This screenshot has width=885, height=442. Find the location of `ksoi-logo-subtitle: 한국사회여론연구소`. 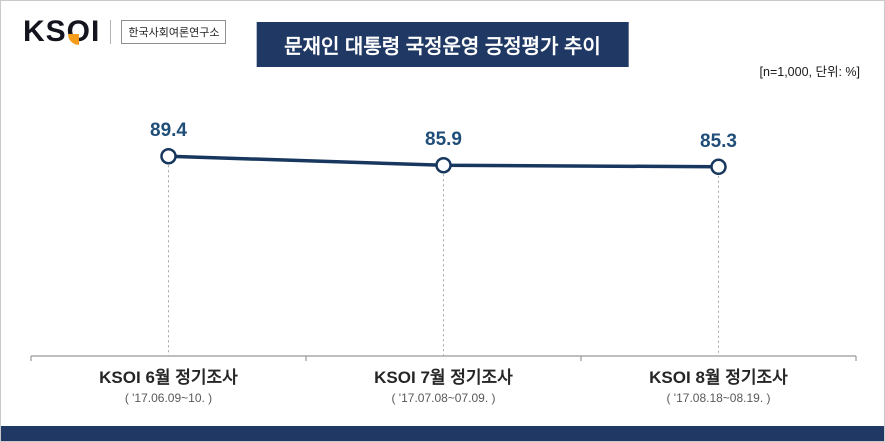

ksoi-logo-subtitle: 한국사회여론연구소 is located at coordinates (174, 32).